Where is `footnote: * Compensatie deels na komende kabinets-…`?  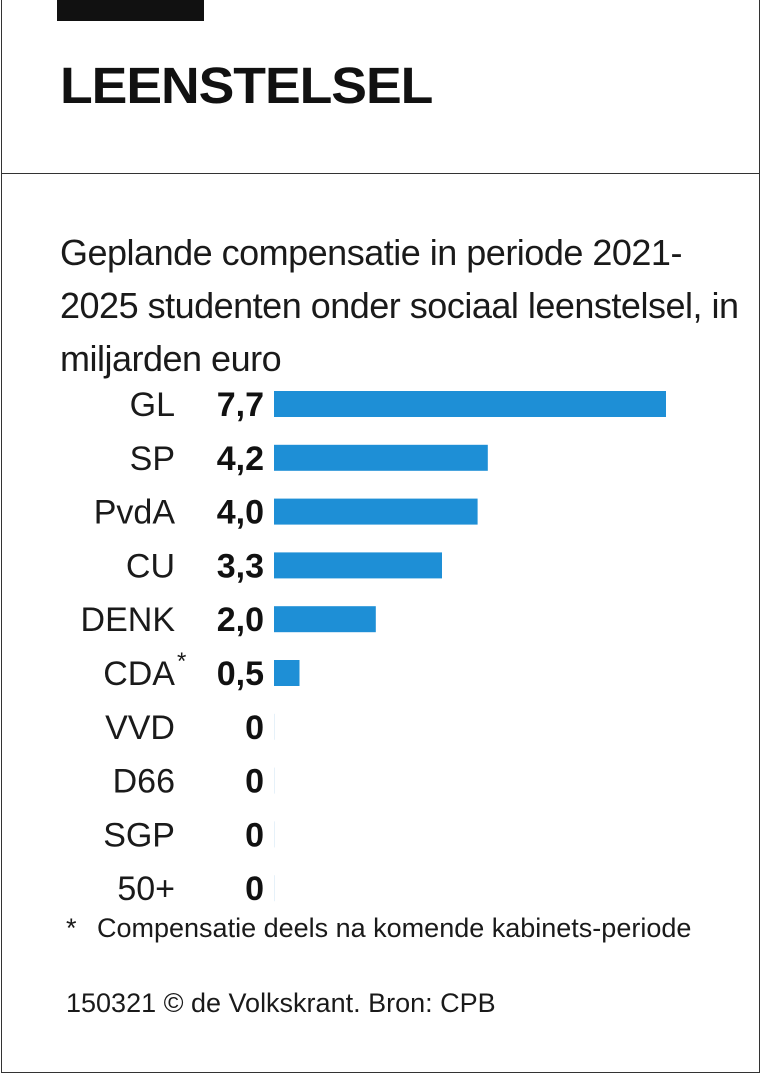 footnote: * Compensatie deels na komende kabinets-… is located at coordinates (406, 928).